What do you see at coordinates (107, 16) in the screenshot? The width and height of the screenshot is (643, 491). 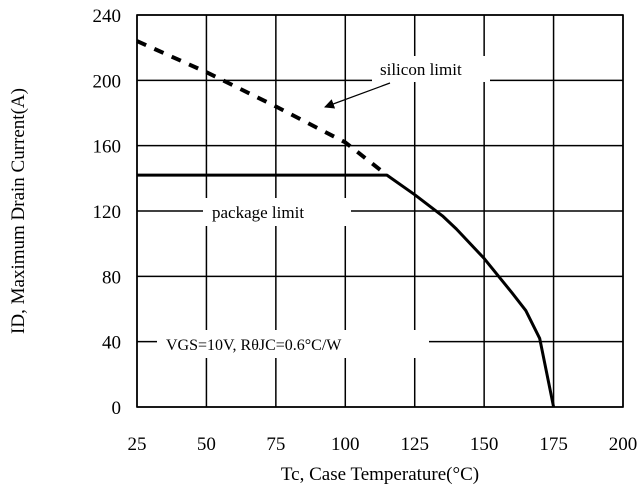 I see `y-tick-label: 240` at bounding box center [107, 16].